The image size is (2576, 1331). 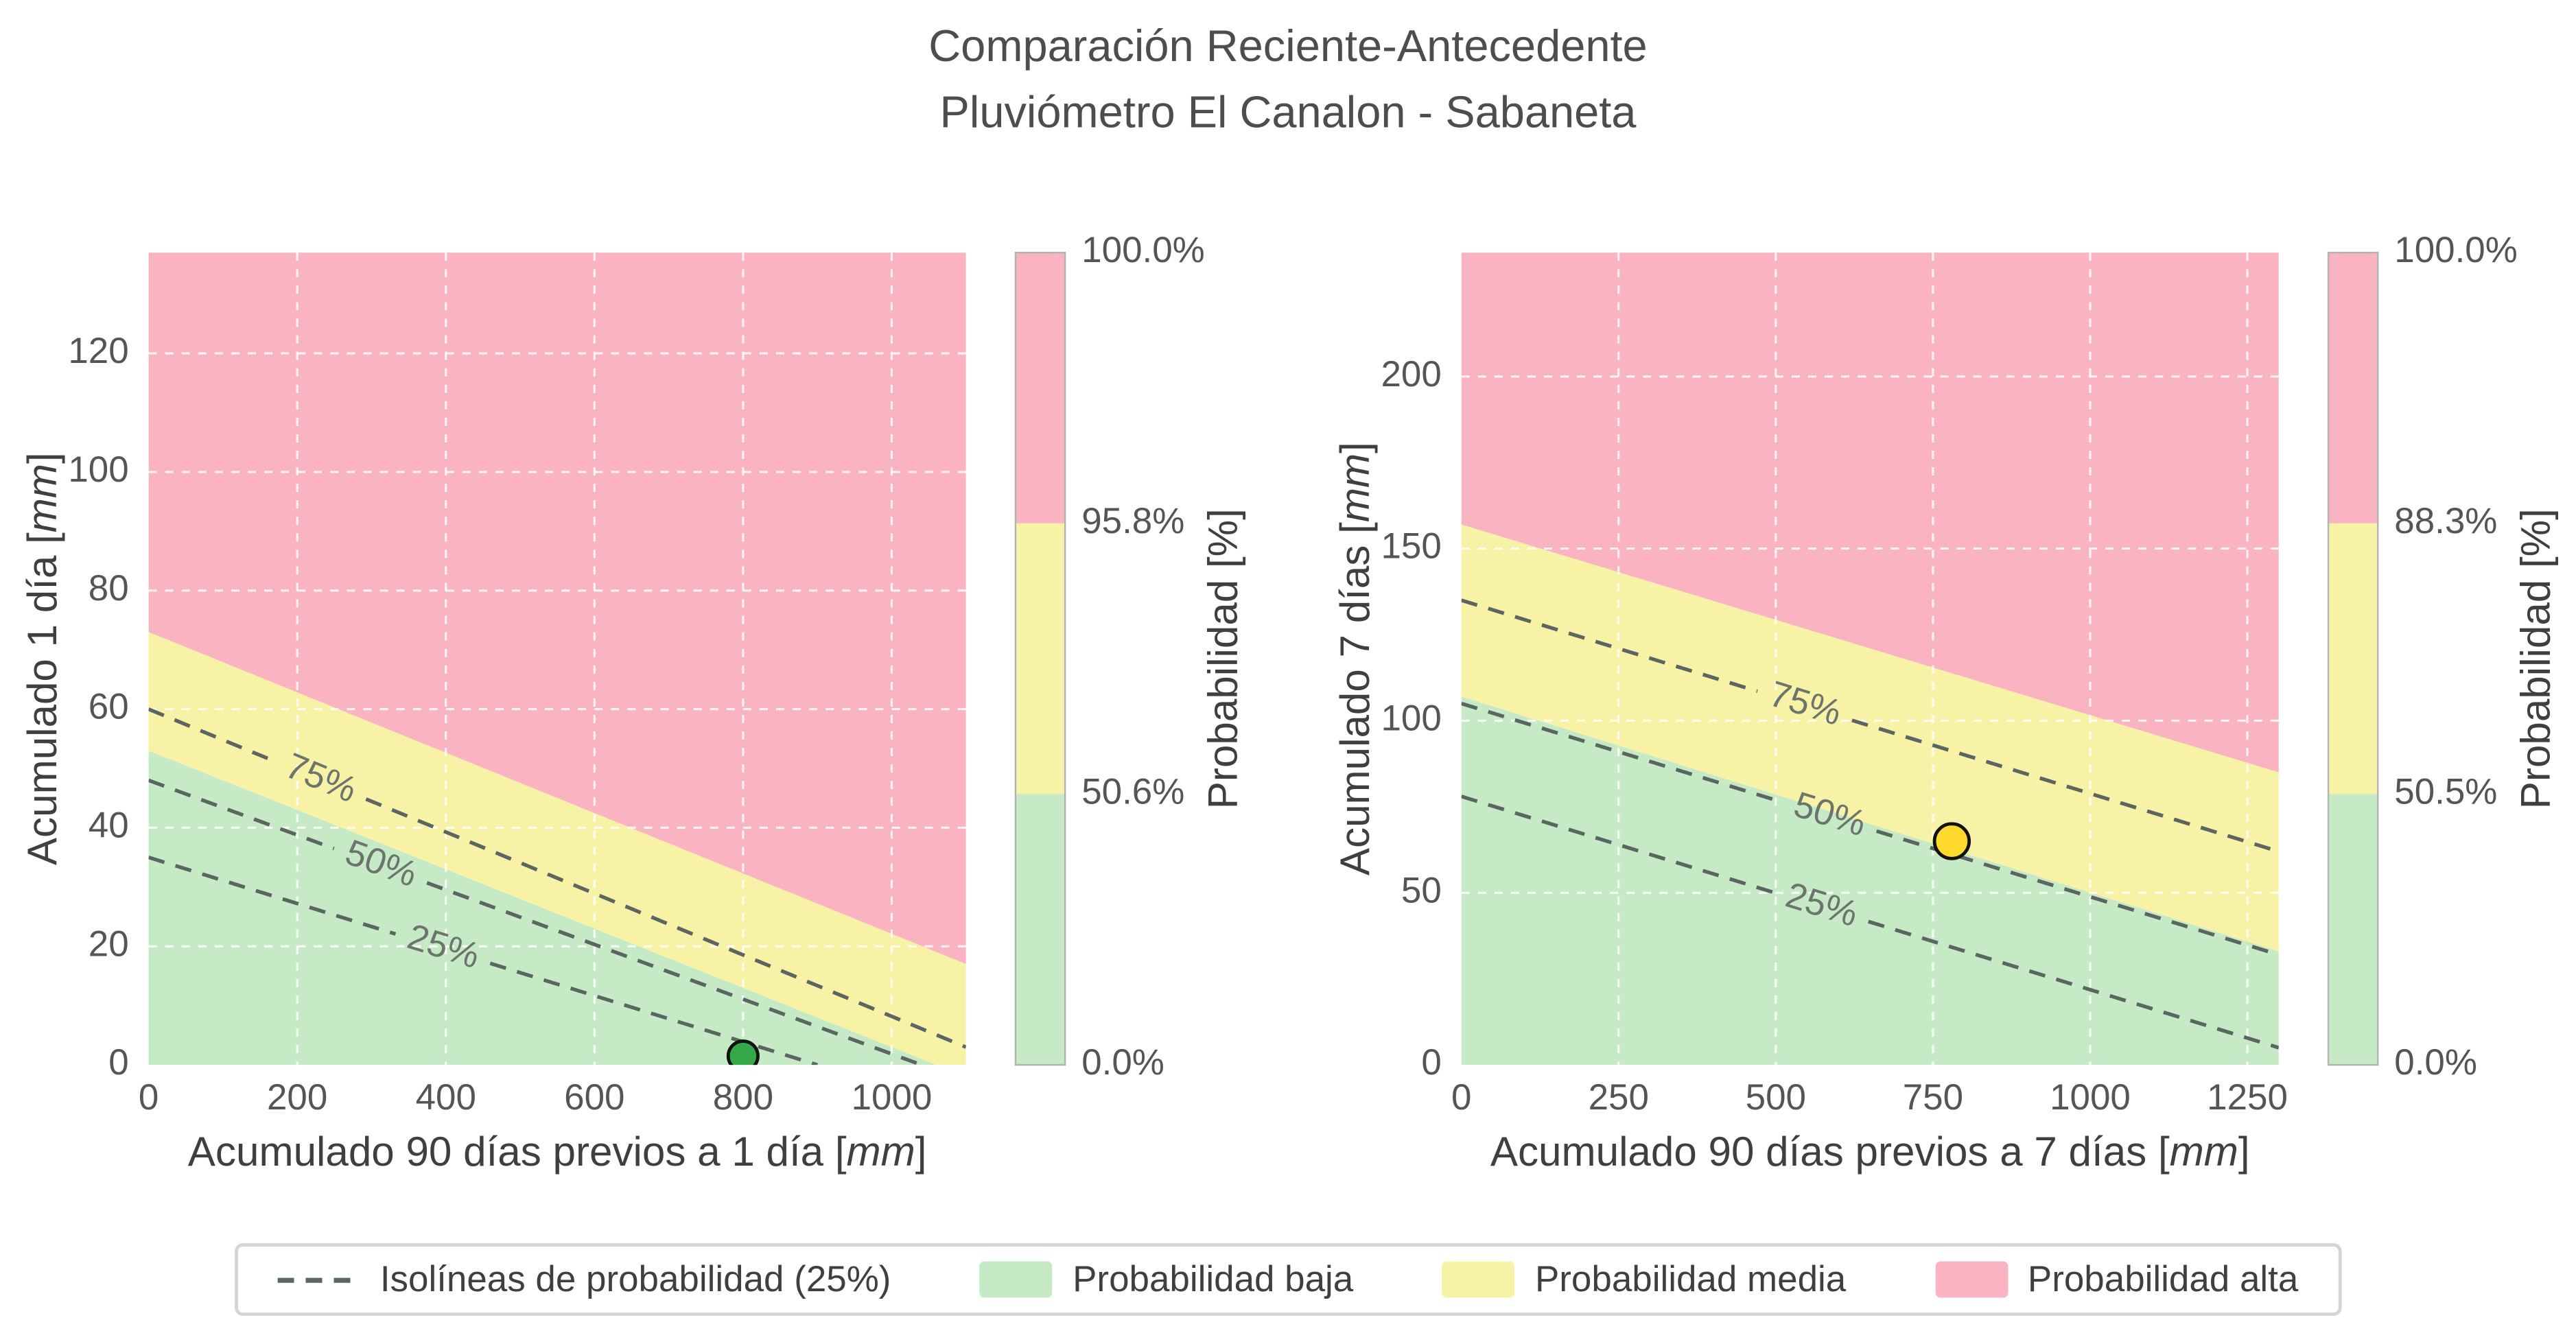 What do you see at coordinates (1421, 890) in the screenshot?
I see `y-tick-label: 50` at bounding box center [1421, 890].